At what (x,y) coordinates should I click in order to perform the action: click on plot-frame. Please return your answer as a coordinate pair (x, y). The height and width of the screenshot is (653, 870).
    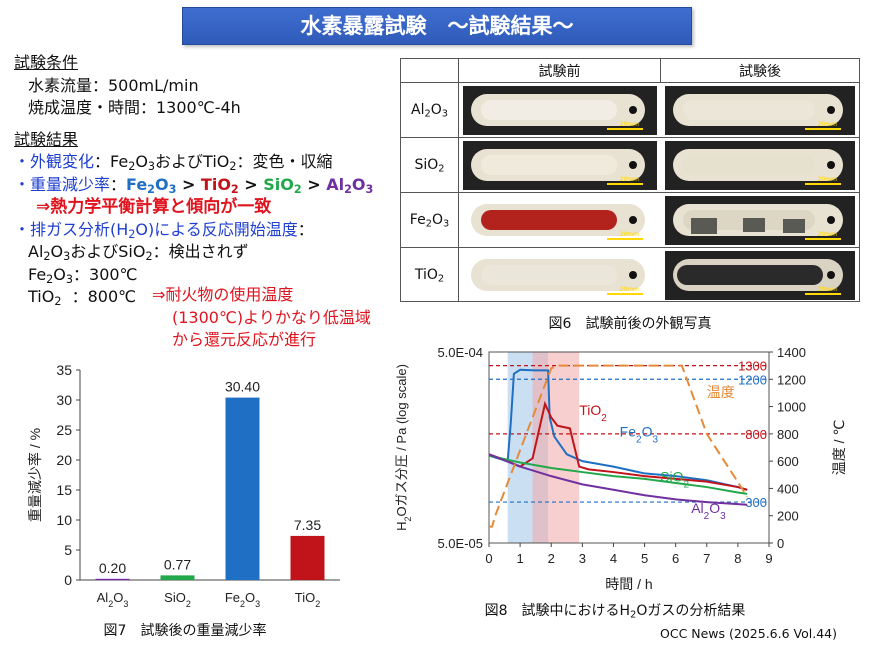
    Looking at the image, I should click on (629, 447).